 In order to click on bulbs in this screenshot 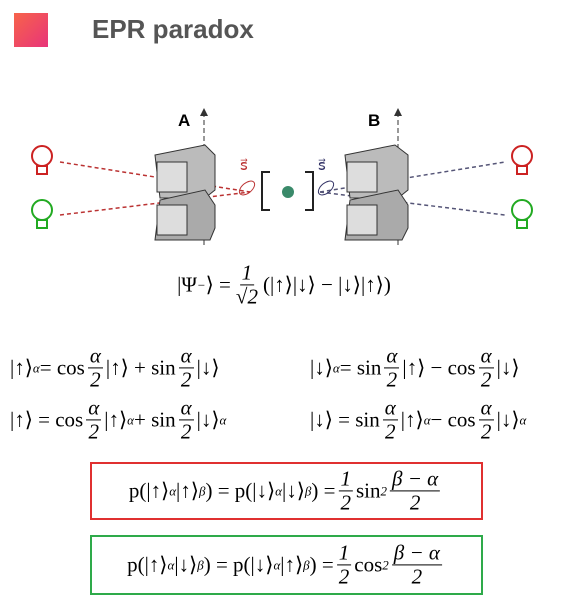, I will do `click(282, 187)`.